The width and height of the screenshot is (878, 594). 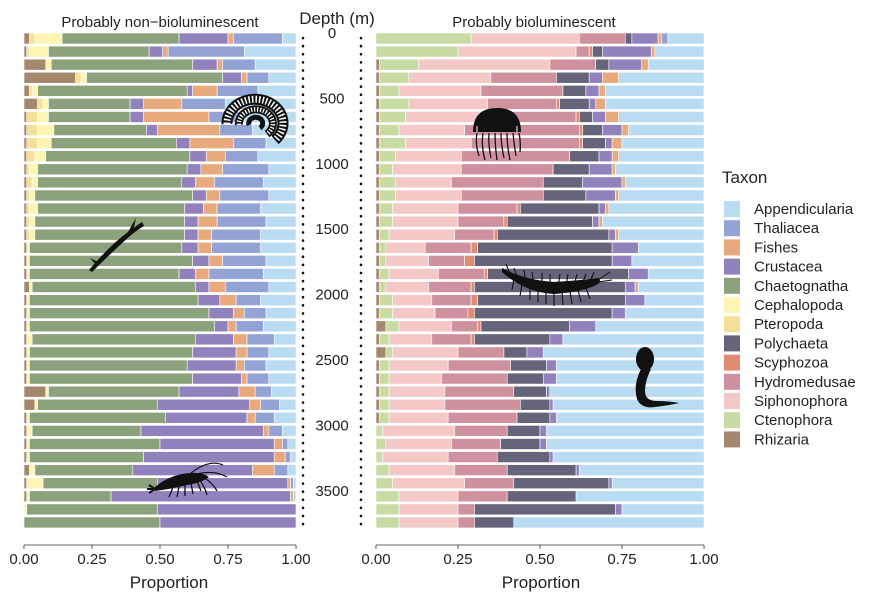 I want to click on bar-segment-rhizaria-p0-r8, so click(x=25, y=143).